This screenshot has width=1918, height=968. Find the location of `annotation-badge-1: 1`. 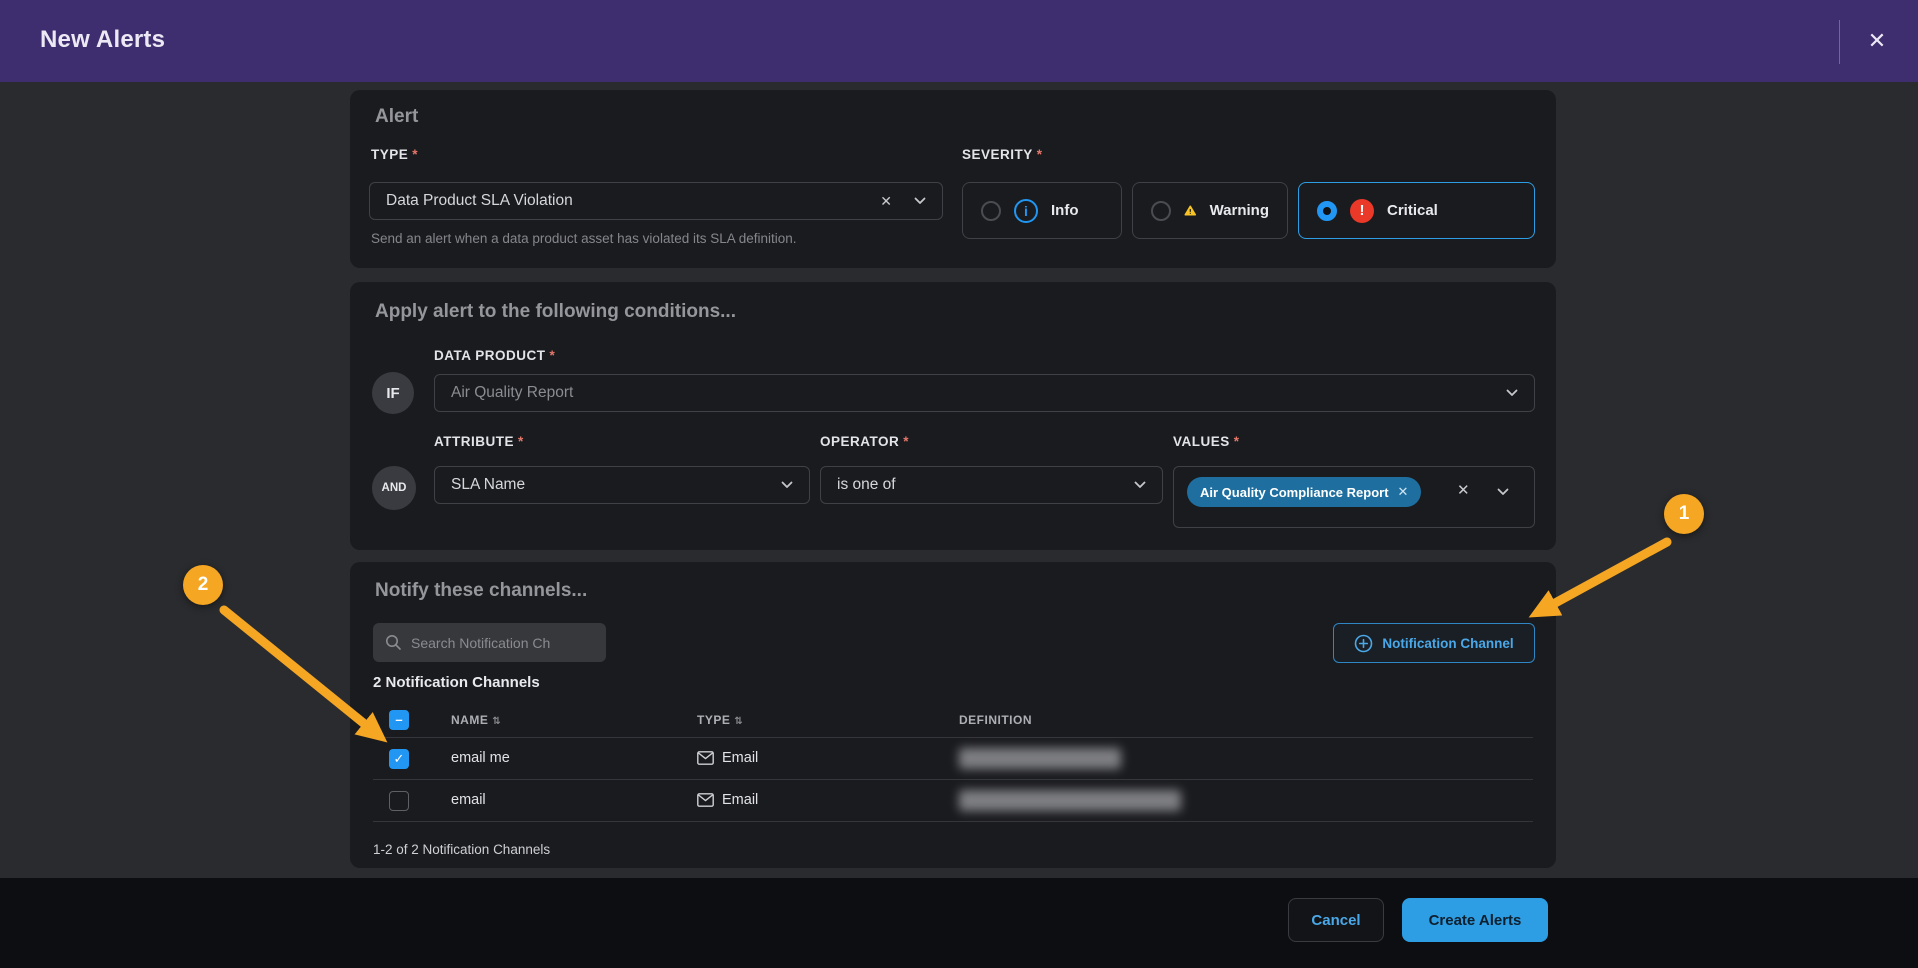

annotation-badge-1: 1 is located at coordinates (1684, 514).